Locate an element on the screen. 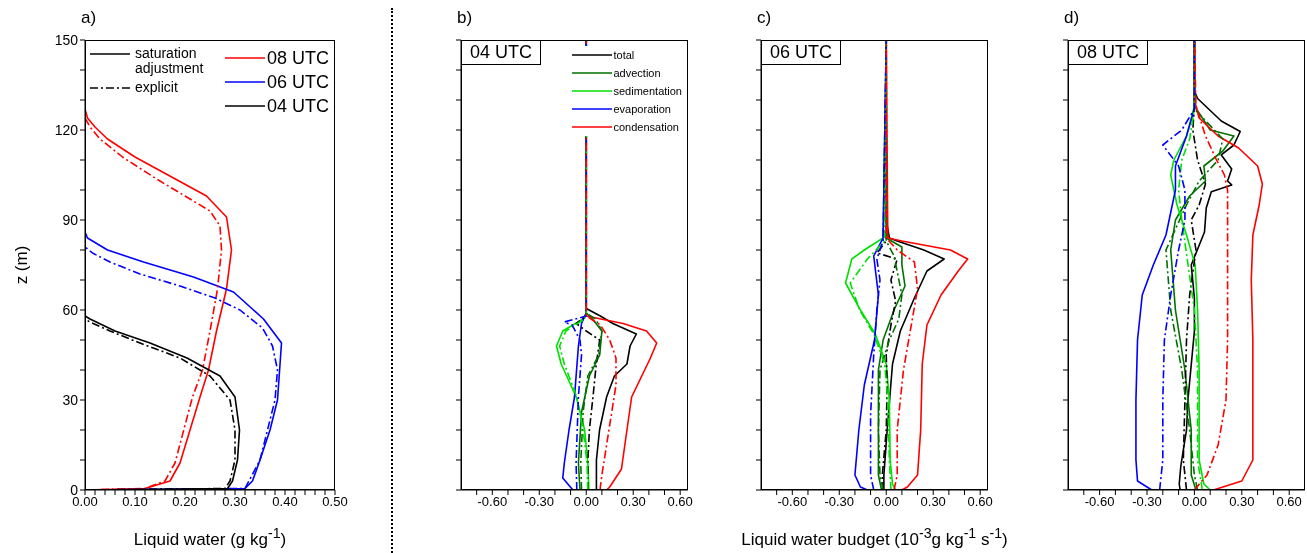 This screenshot has height=553, width=1307. y-axis-title: z (m) is located at coordinates (22, 265).